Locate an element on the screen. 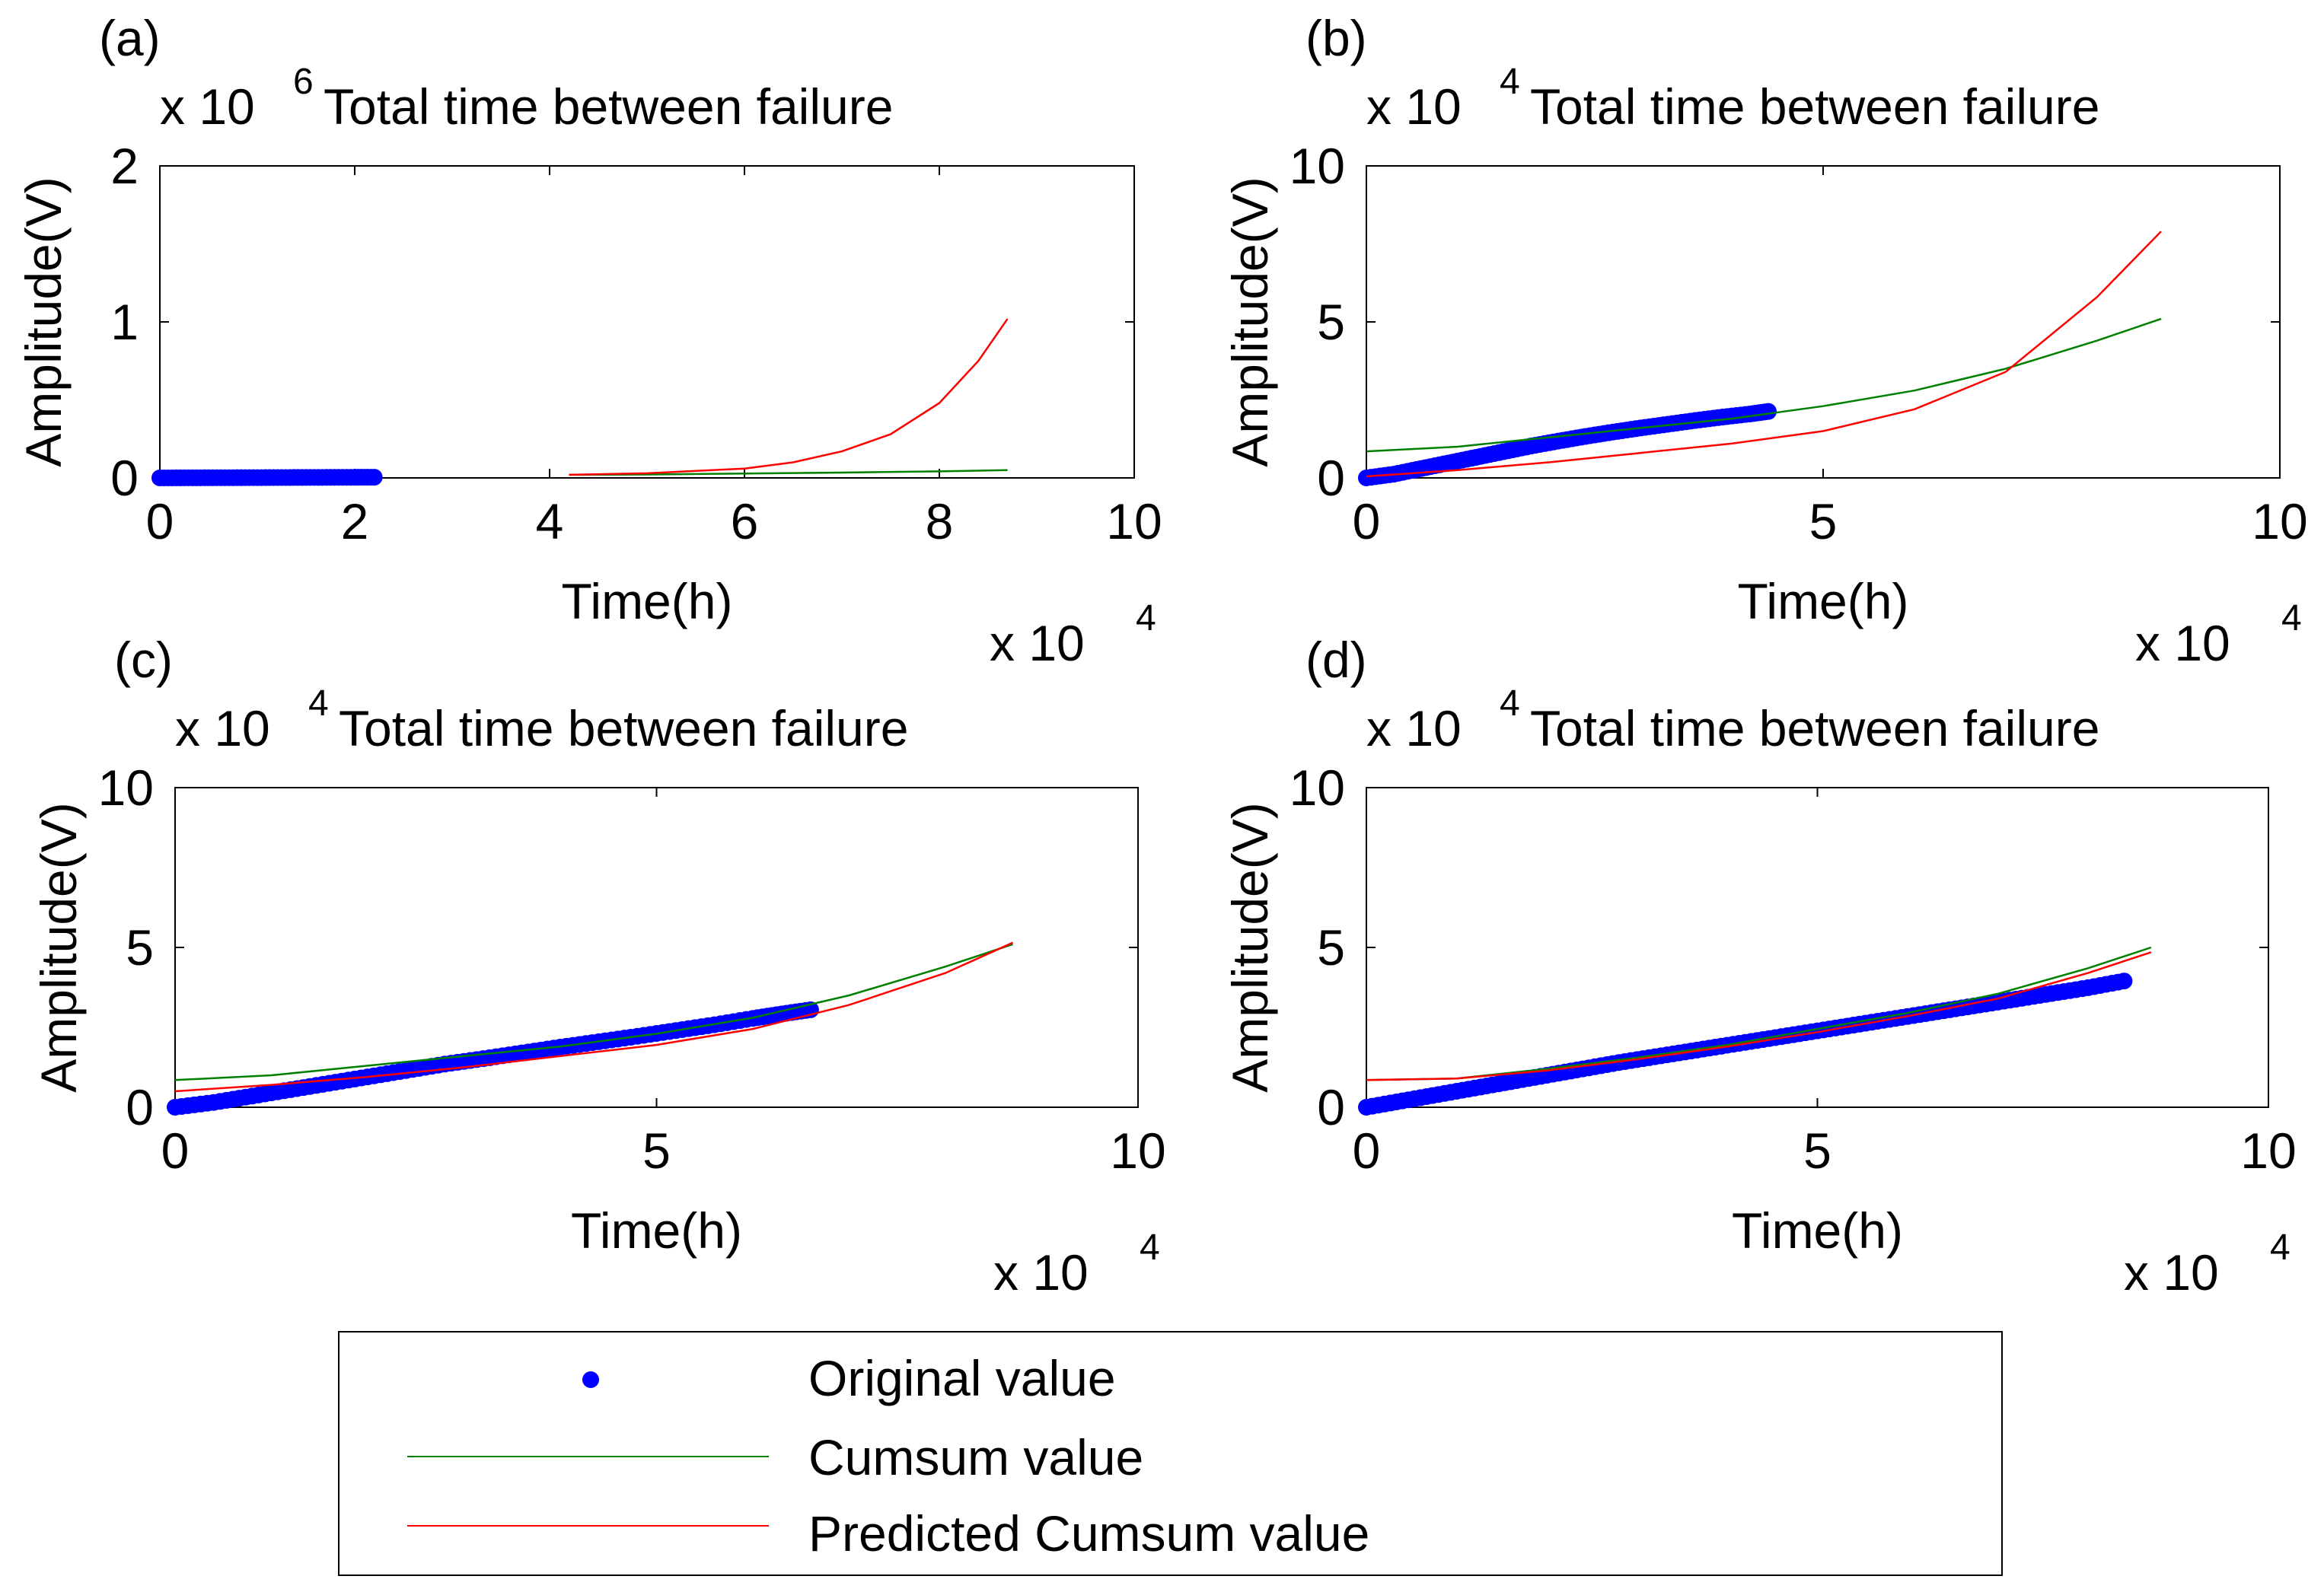 The image size is (2324, 1592). y-tick-label: 1 is located at coordinates (125, 322).